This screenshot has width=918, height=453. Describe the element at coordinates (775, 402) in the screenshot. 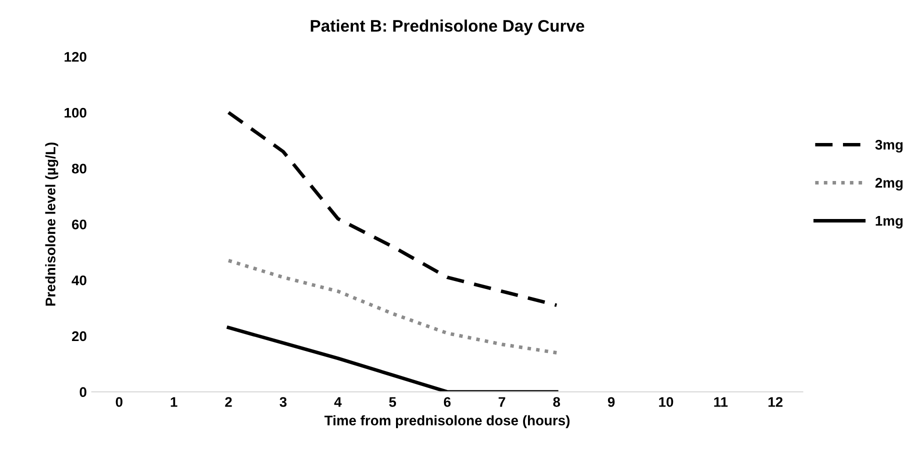

I see `x-tick-label: 12` at that location.